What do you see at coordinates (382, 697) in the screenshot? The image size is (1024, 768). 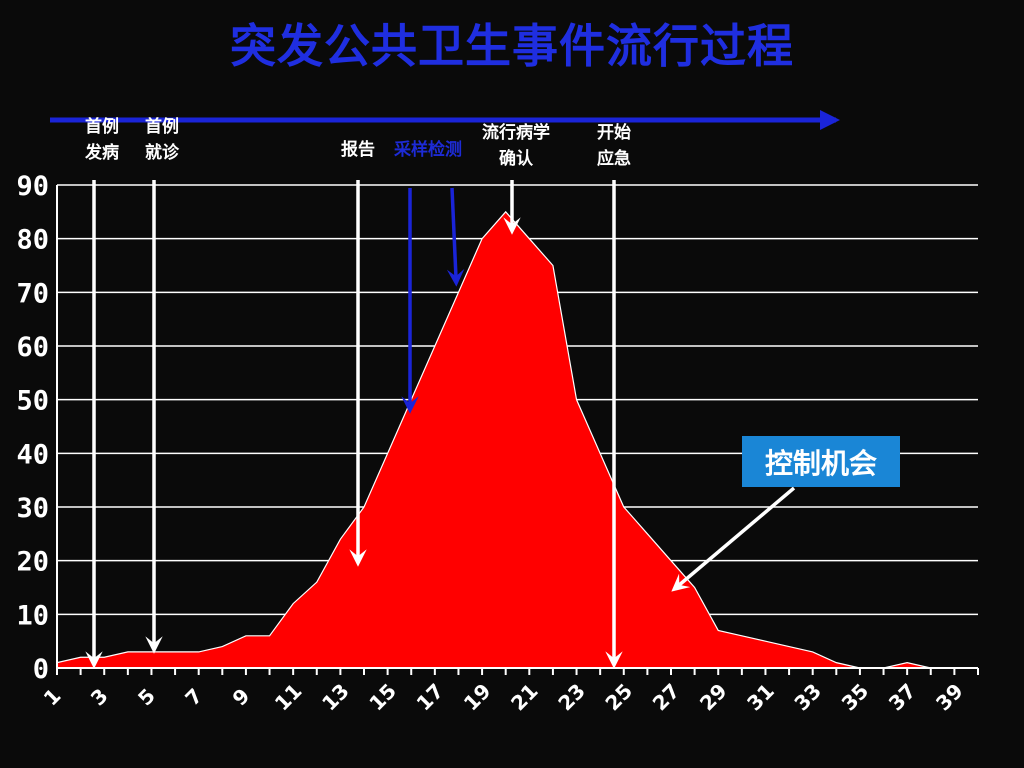 I see `x-tick-15: 15` at bounding box center [382, 697].